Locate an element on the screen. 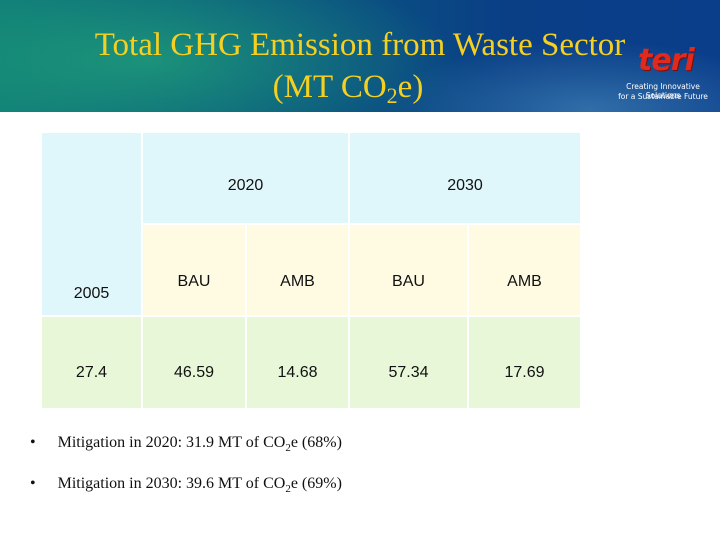 The height and width of the screenshot is (540, 720). year-2020-label: 2020 is located at coordinates (245, 185).